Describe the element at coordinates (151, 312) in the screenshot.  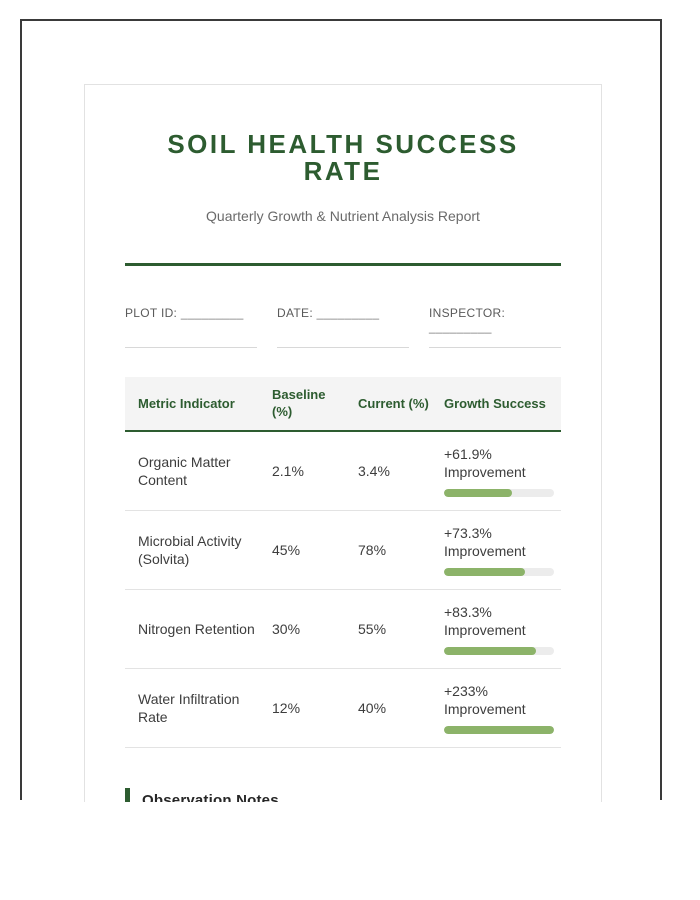
I see `field-label: PLOT ID:` at that location.